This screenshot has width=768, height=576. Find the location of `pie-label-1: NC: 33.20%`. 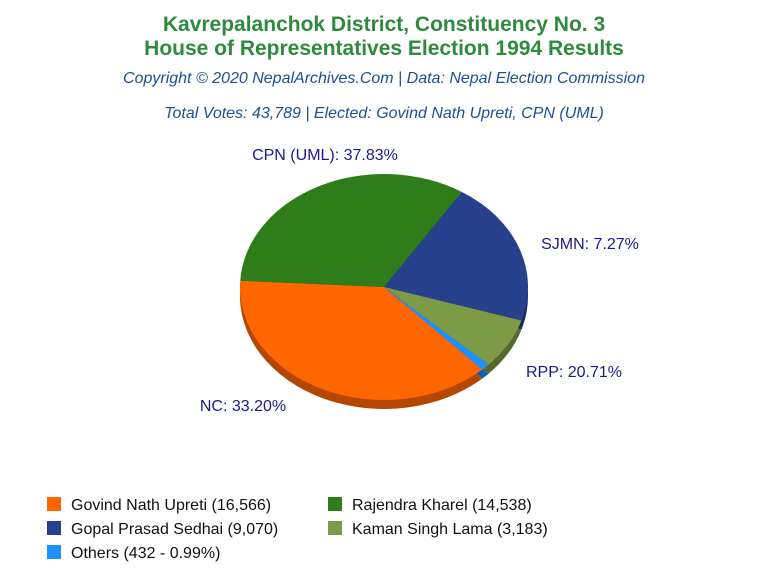

pie-label-1: NC: 33.20% is located at coordinates (243, 406).